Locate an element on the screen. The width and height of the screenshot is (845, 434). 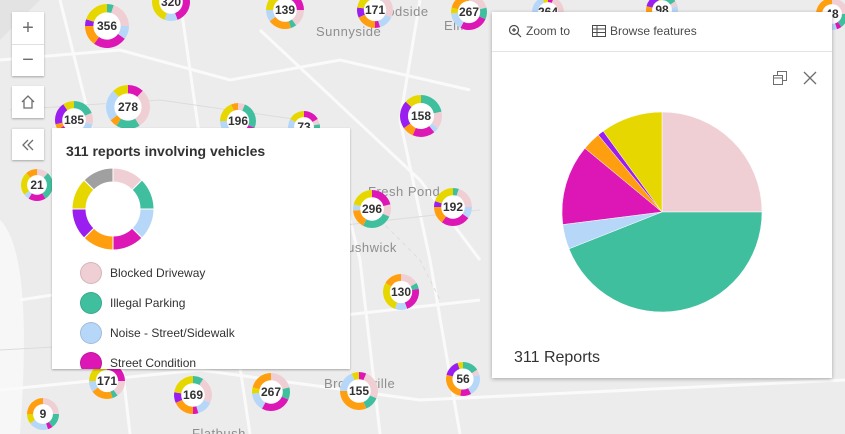
cluster-marker: 130 is located at coordinates (401, 292).